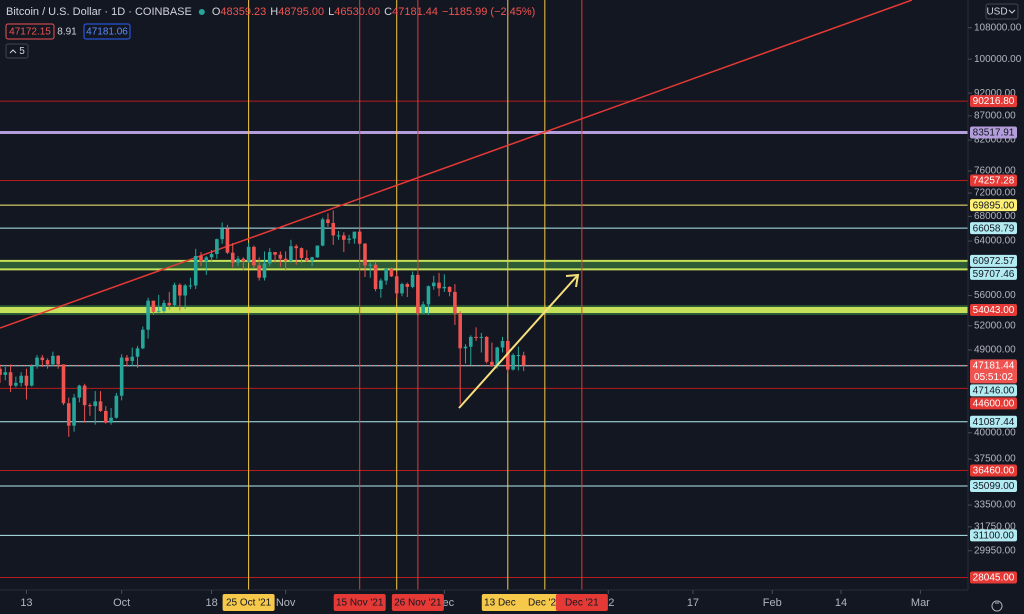  What do you see at coordinates (994, 228) in the screenshot?
I see `price-badge-label: 66058.79` at bounding box center [994, 228].